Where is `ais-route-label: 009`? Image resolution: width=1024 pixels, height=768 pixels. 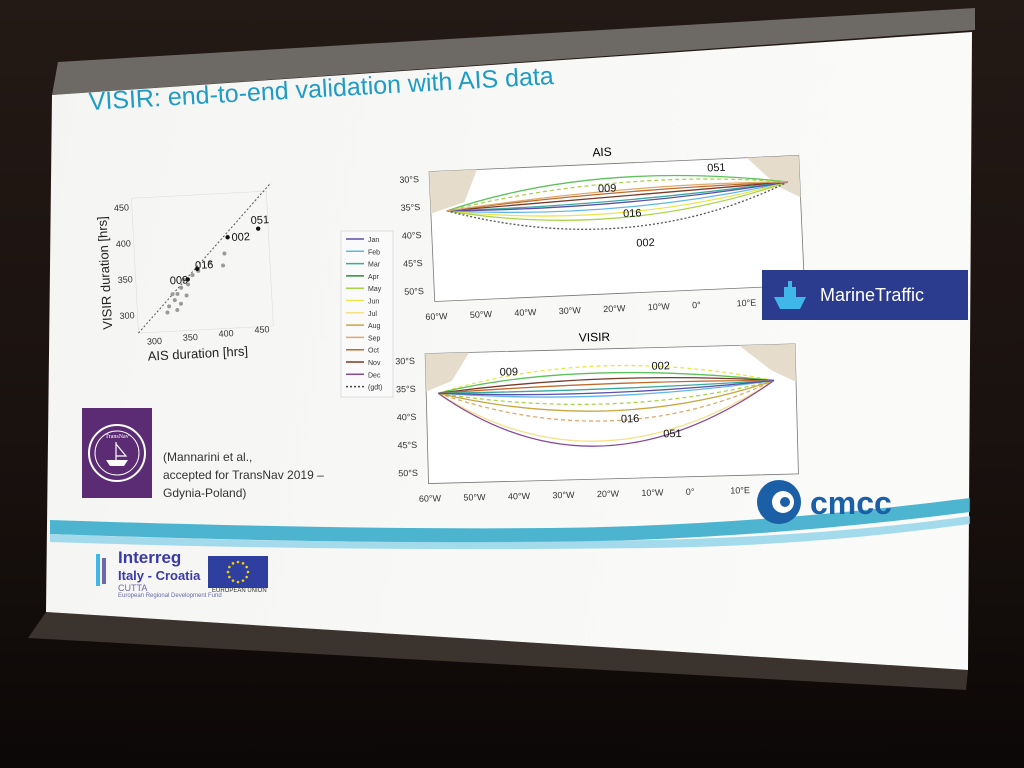
ais-route-label: 009 is located at coordinates (607, 188).